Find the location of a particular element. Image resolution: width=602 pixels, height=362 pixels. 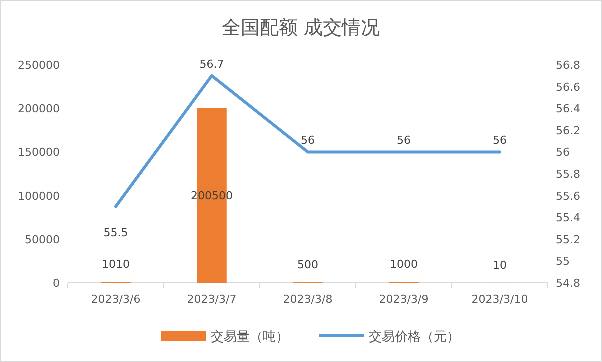

y2-tick-label: 55.4 is located at coordinates (568, 218).